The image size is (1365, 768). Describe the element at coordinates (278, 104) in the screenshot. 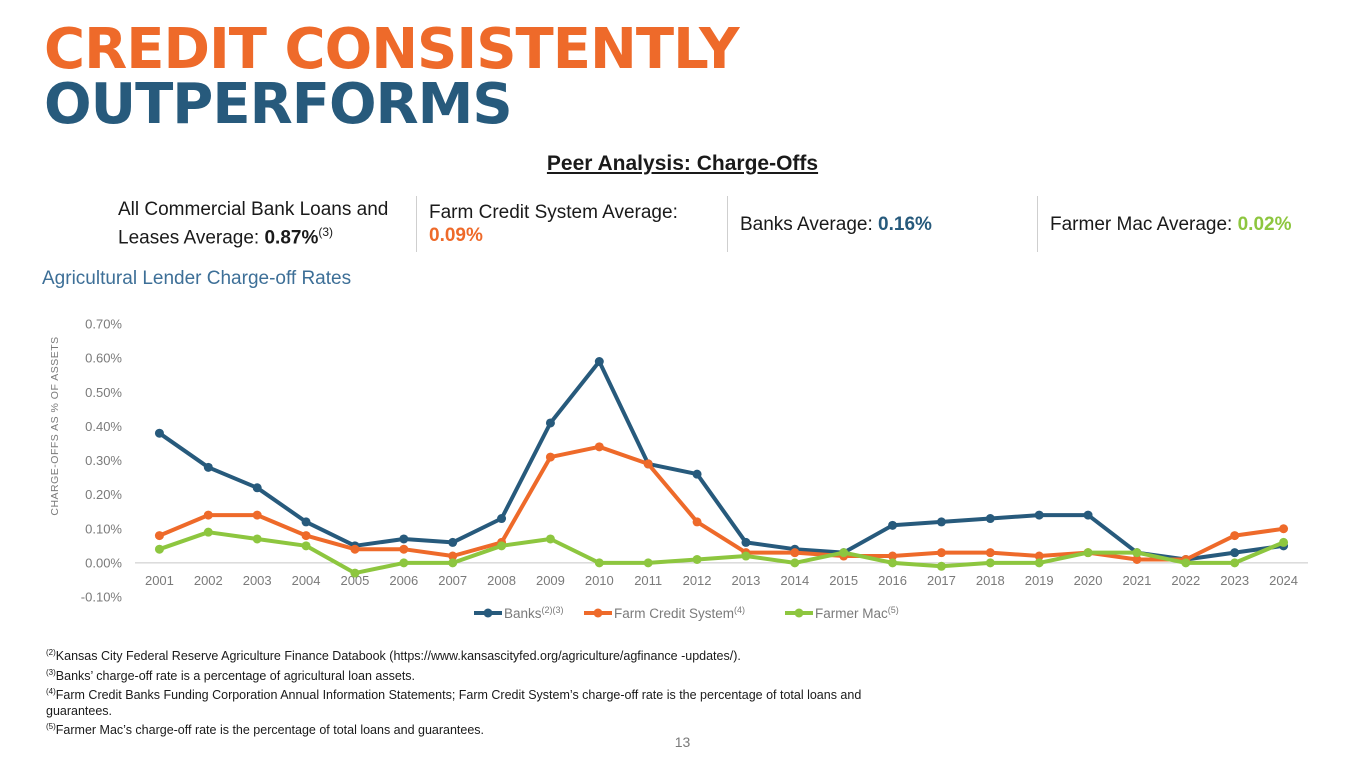

I see `title-line-2: OUTPERFORMS` at that location.